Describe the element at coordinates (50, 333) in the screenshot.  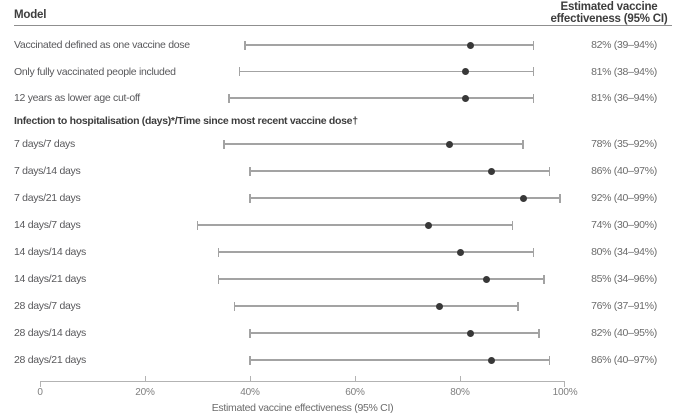
I see `row-label: 28 days/14 days` at that location.